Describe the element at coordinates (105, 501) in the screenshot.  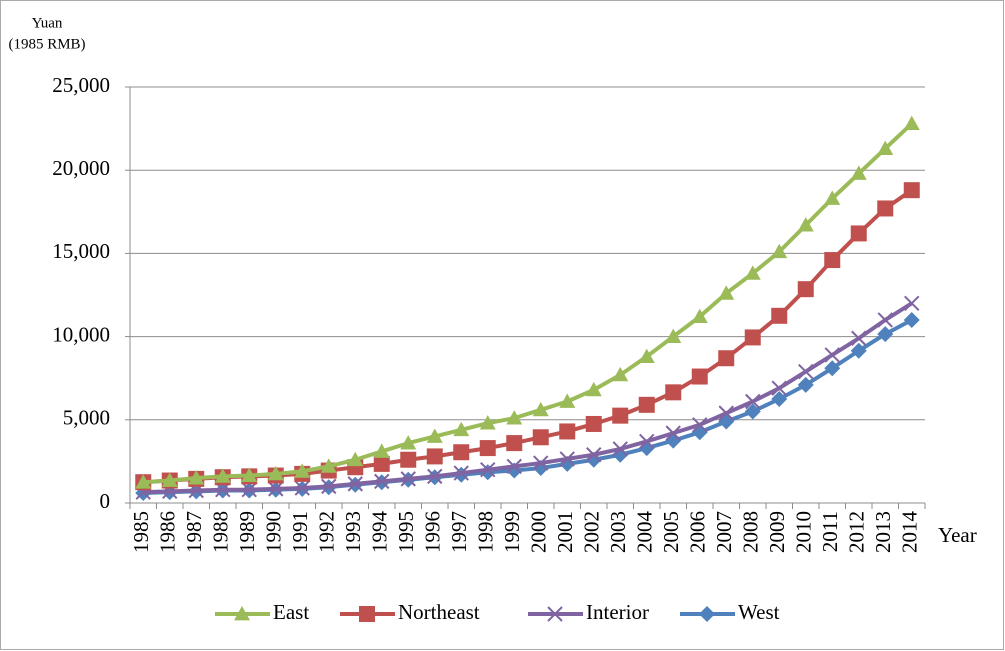
I see `y-tick-label: 0` at that location.